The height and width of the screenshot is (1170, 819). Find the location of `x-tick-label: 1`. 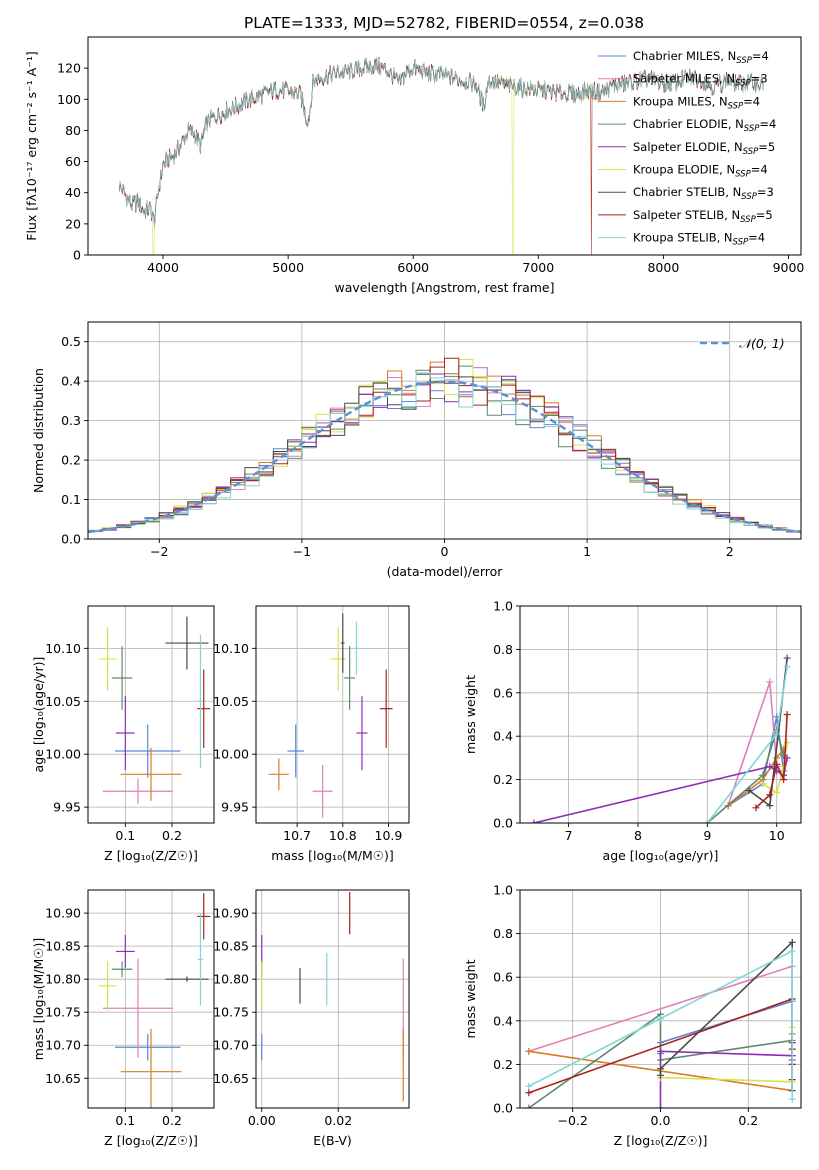

x-tick-label: 1 is located at coordinates (587, 551).